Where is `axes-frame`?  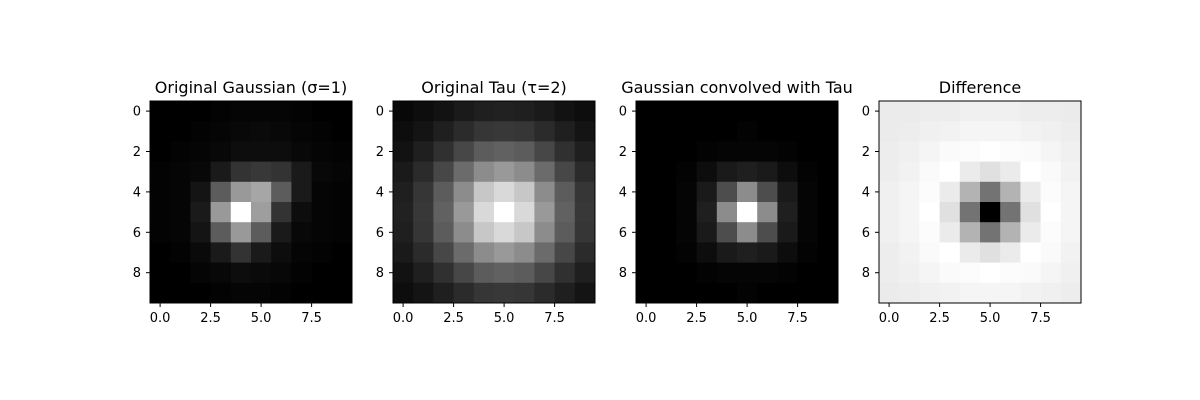 axes-frame is located at coordinates (494, 202).